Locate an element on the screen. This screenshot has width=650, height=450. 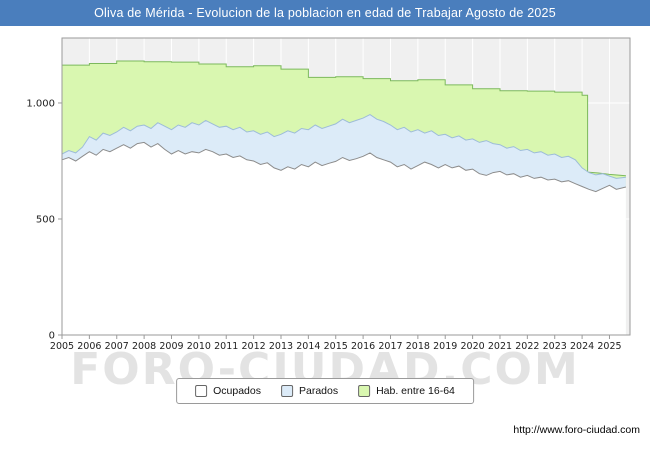
svg-text: 2012 is located at coordinates (254, 346).